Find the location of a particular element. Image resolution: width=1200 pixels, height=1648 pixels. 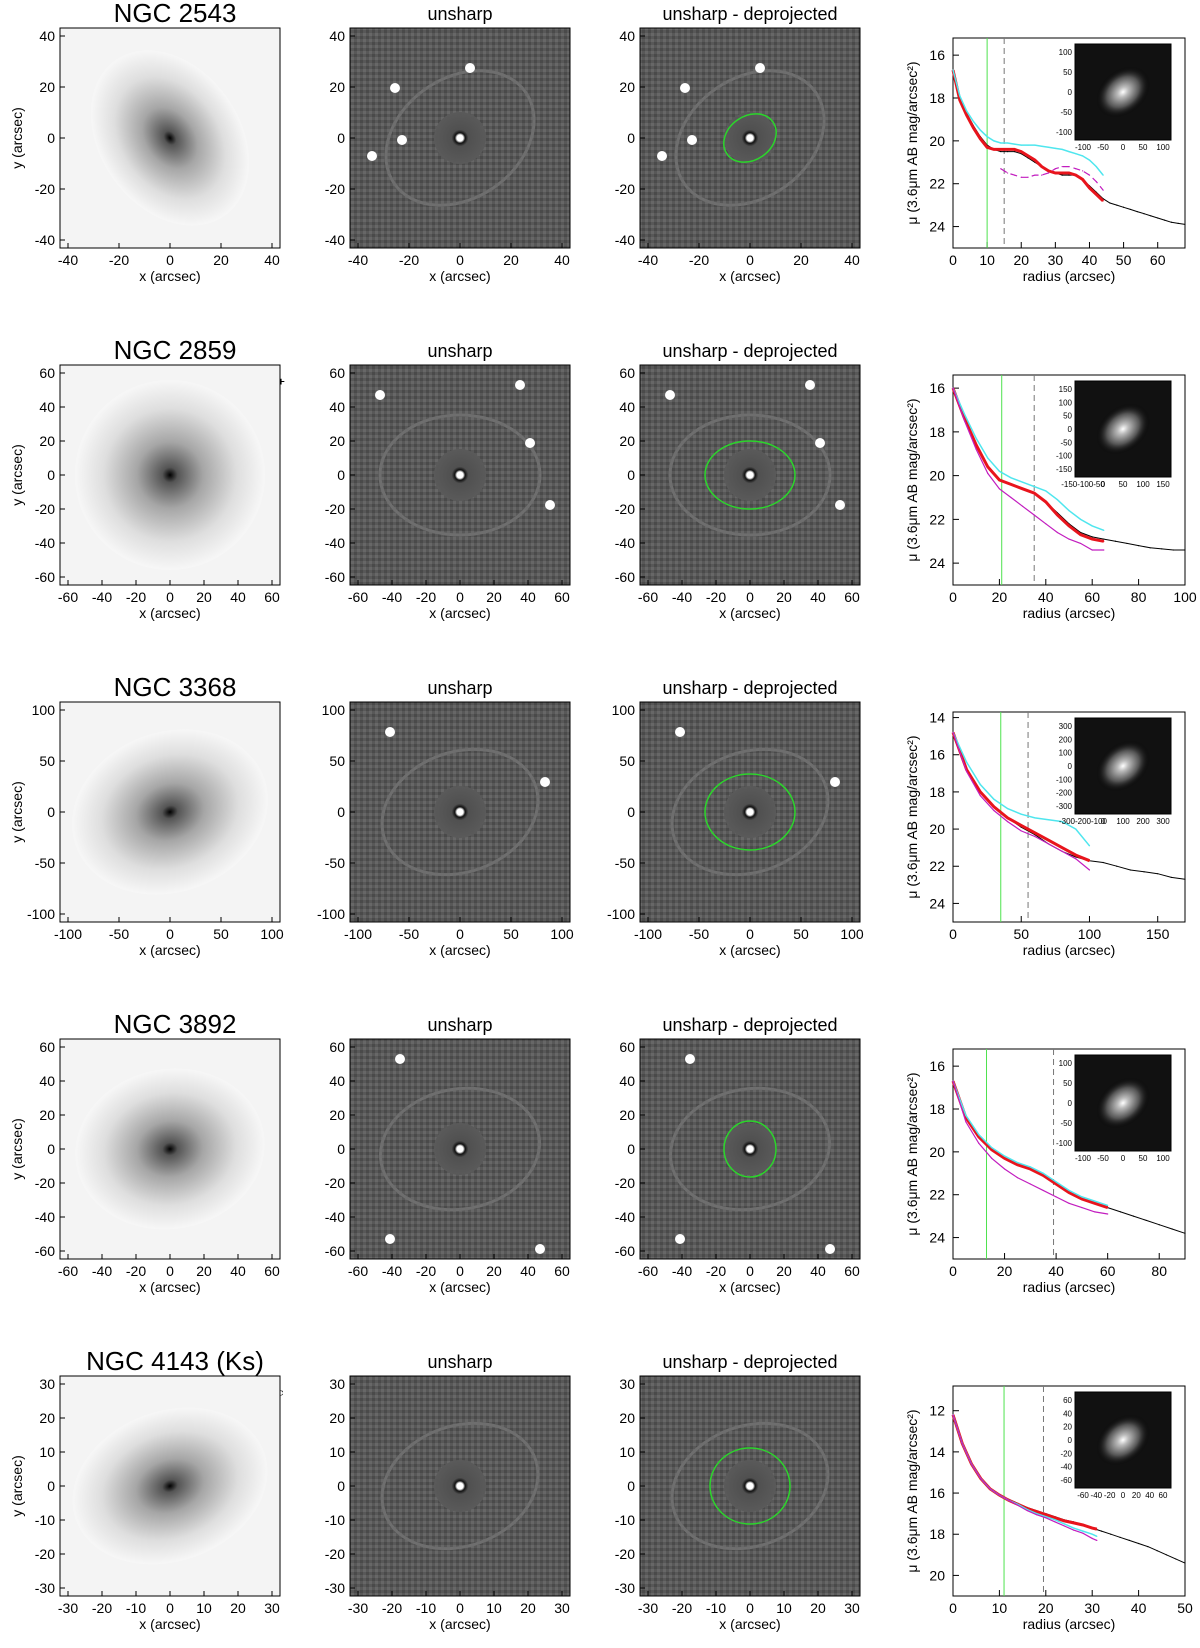

y-tick-label: -60 is located at coordinates (625, 577).